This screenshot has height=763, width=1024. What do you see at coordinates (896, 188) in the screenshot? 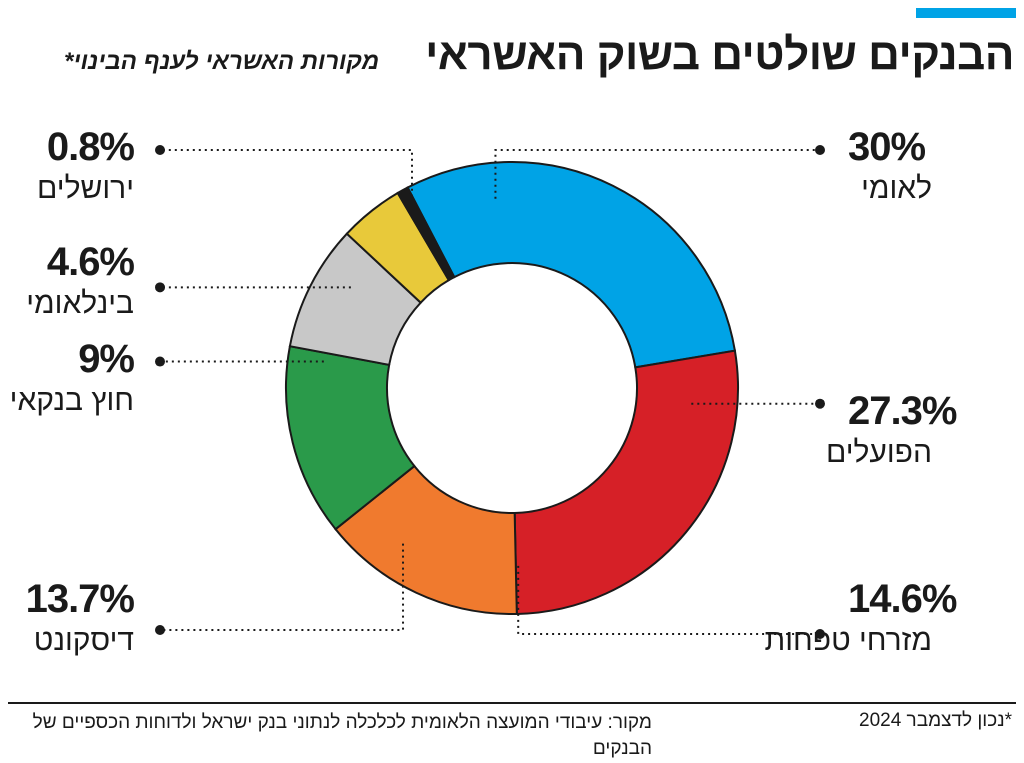
I see `category-label-1: לאומי` at bounding box center [896, 188].